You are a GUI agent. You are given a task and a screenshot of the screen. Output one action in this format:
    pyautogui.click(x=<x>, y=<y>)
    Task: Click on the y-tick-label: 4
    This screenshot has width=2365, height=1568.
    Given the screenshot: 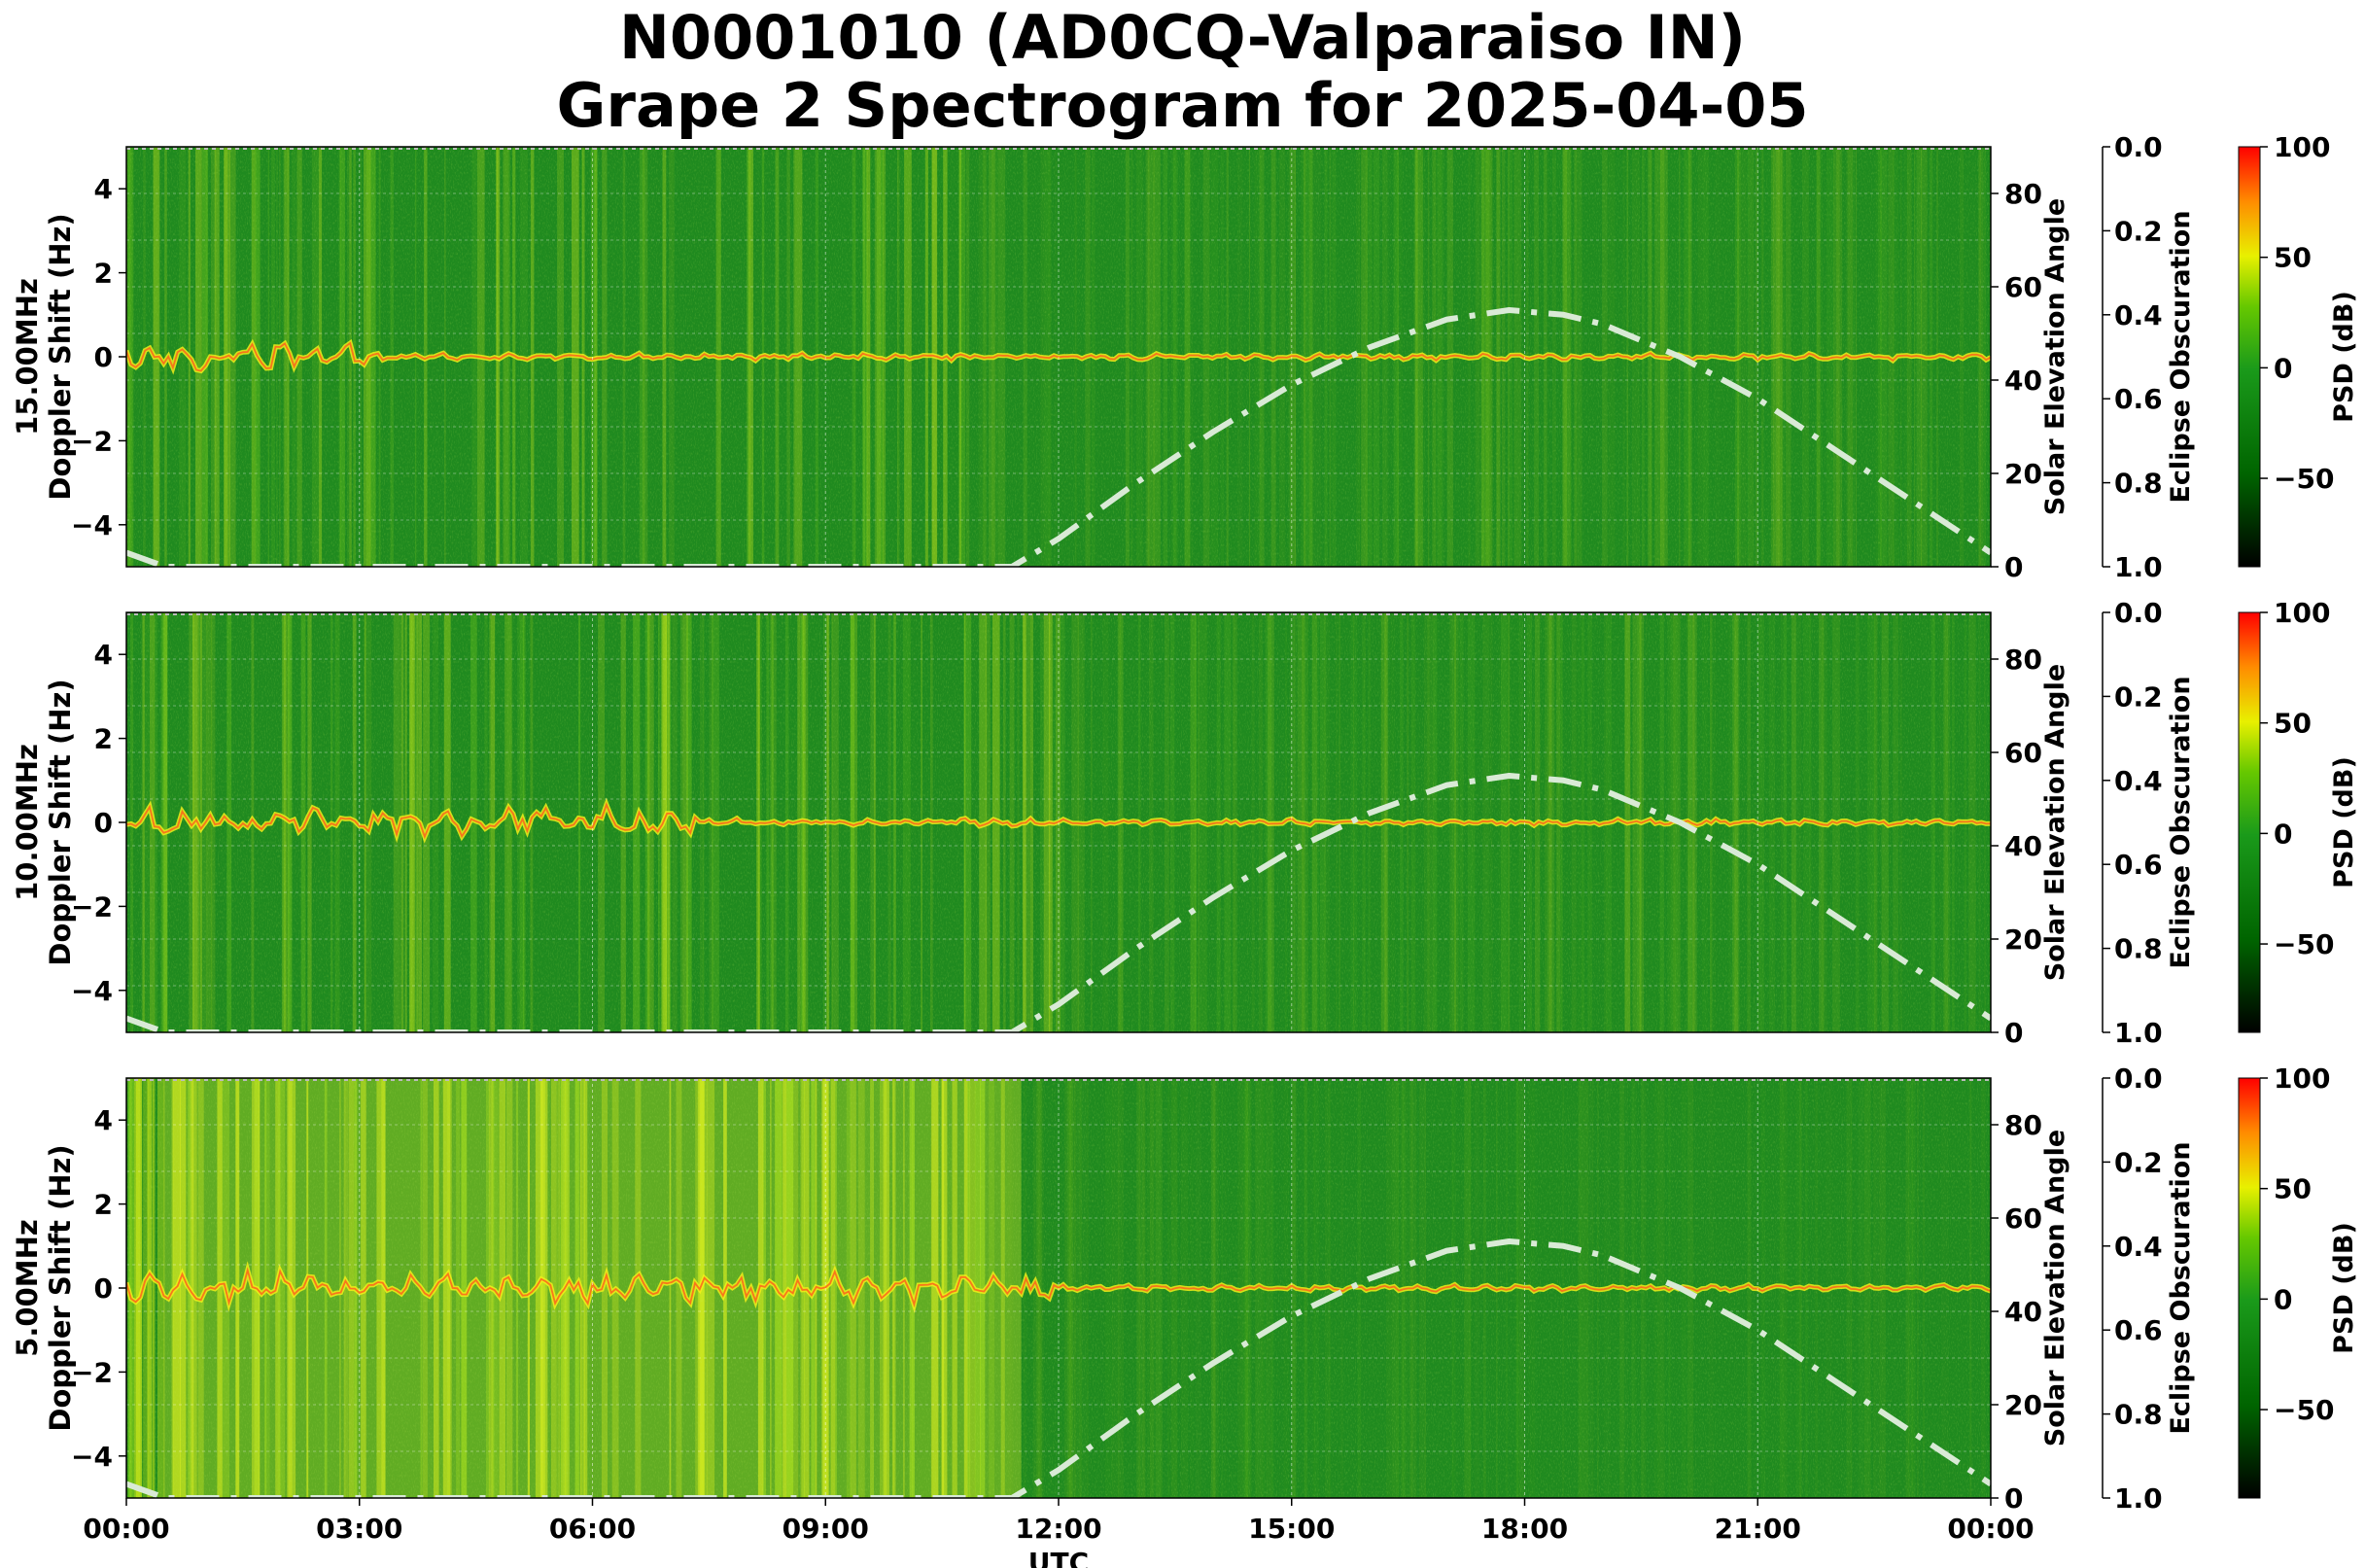 What is the action you would take?
    pyautogui.click(x=103, y=655)
    